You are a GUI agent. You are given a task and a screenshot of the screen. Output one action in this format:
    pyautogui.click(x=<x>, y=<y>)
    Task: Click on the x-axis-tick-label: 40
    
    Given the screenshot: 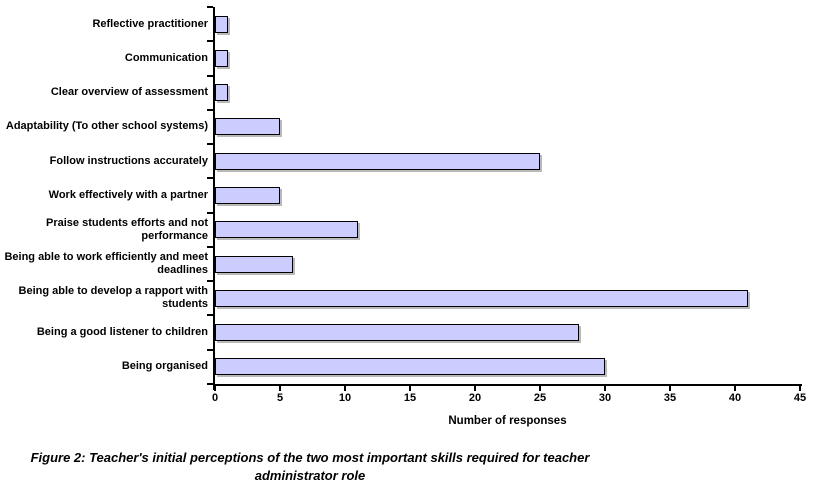 What is the action you would take?
    pyautogui.click(x=735, y=398)
    